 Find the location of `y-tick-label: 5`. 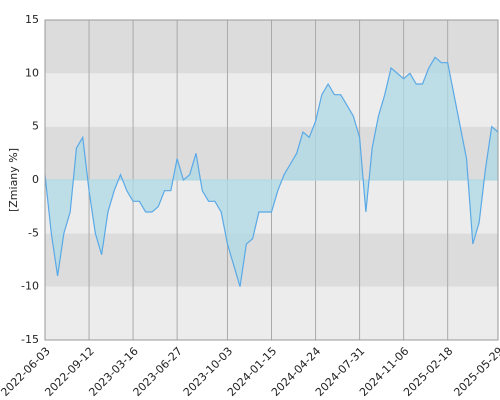

y-tick-label: 5 is located at coordinates (35, 126).